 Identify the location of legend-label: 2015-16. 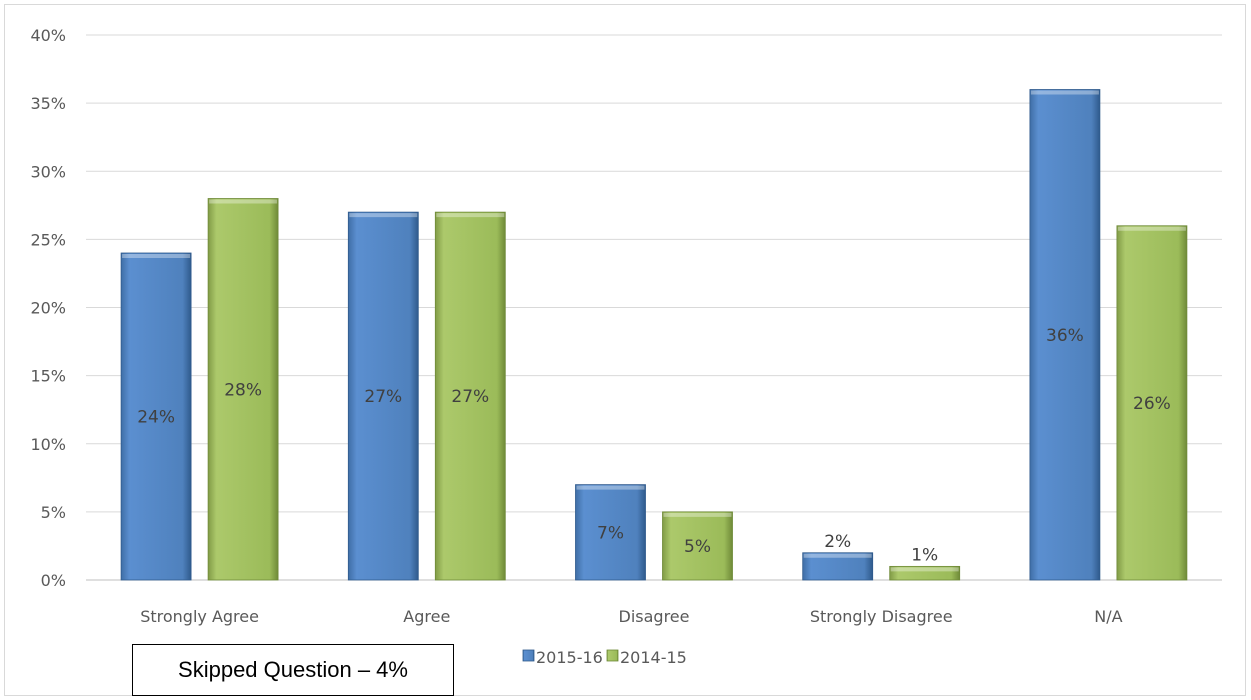
(569, 657).